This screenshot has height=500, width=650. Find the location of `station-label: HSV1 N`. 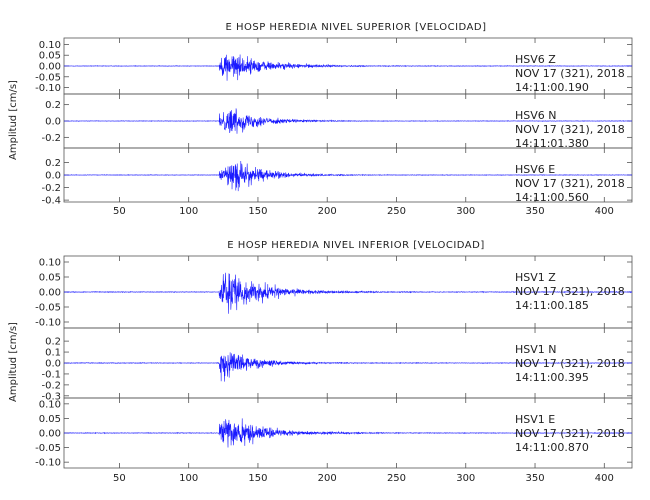

station-label: HSV1 N is located at coordinates (536, 349).